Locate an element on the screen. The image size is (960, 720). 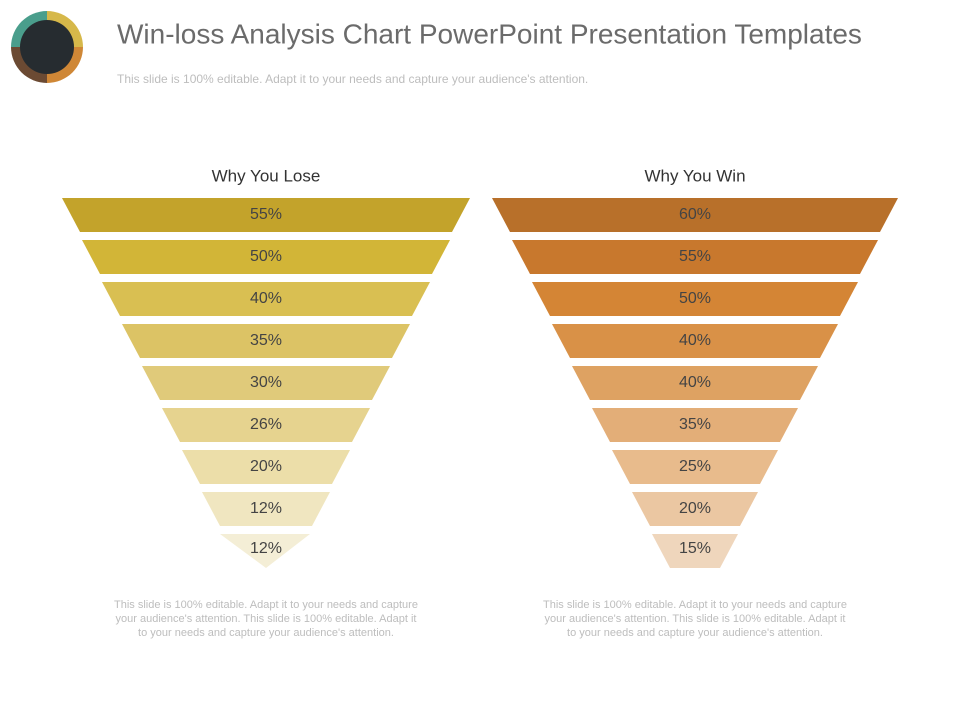
level-label: 25% is located at coordinates (695, 466).